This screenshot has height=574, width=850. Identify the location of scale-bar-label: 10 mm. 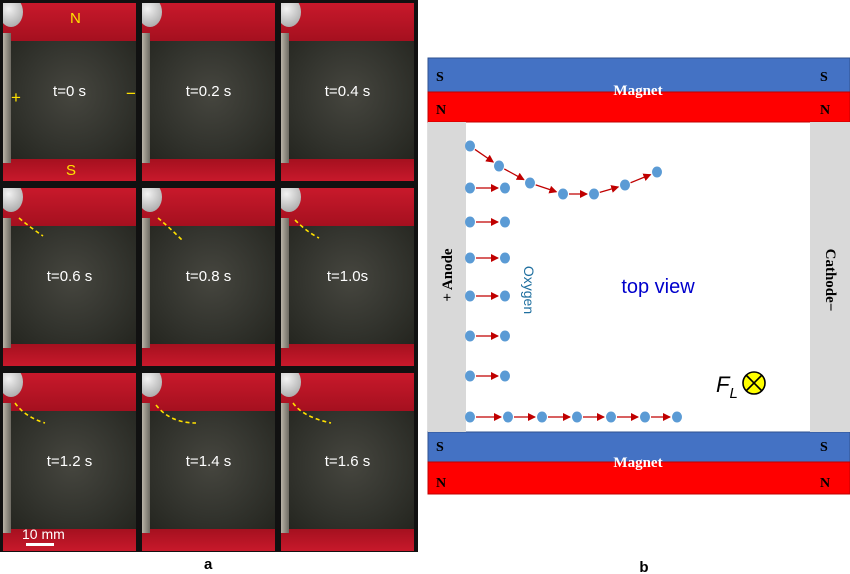
(43, 534).